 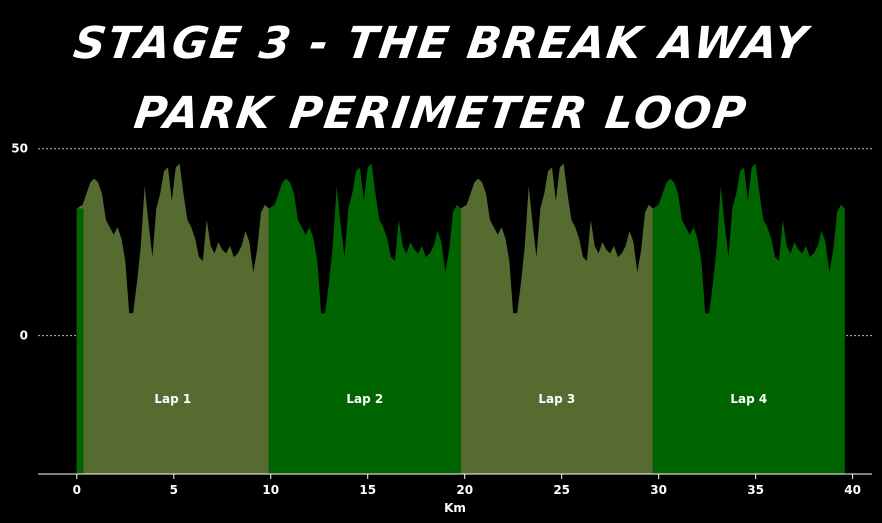 I want to click on lap-label-3: Lap 3, so click(x=556, y=399).